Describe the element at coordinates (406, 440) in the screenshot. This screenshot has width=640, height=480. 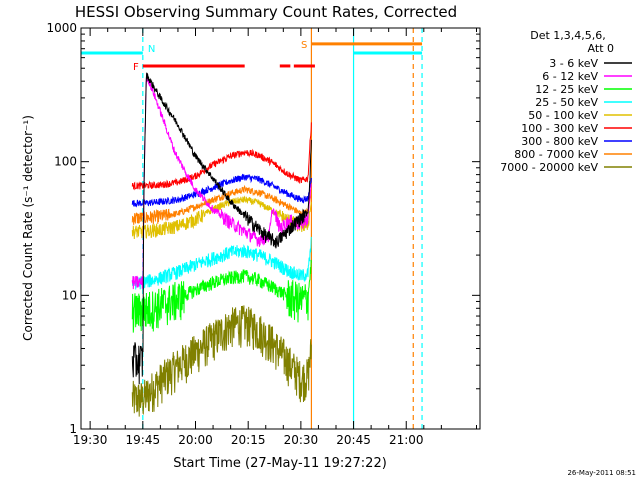
I see `x-tick-label-6: 21:00` at that location.